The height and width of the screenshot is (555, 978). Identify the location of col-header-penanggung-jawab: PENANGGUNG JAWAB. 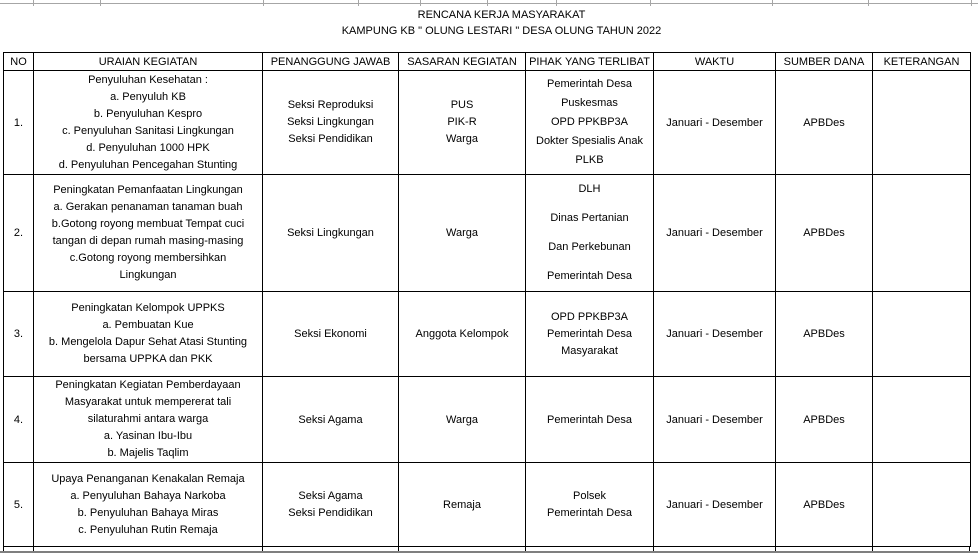
(330, 61).